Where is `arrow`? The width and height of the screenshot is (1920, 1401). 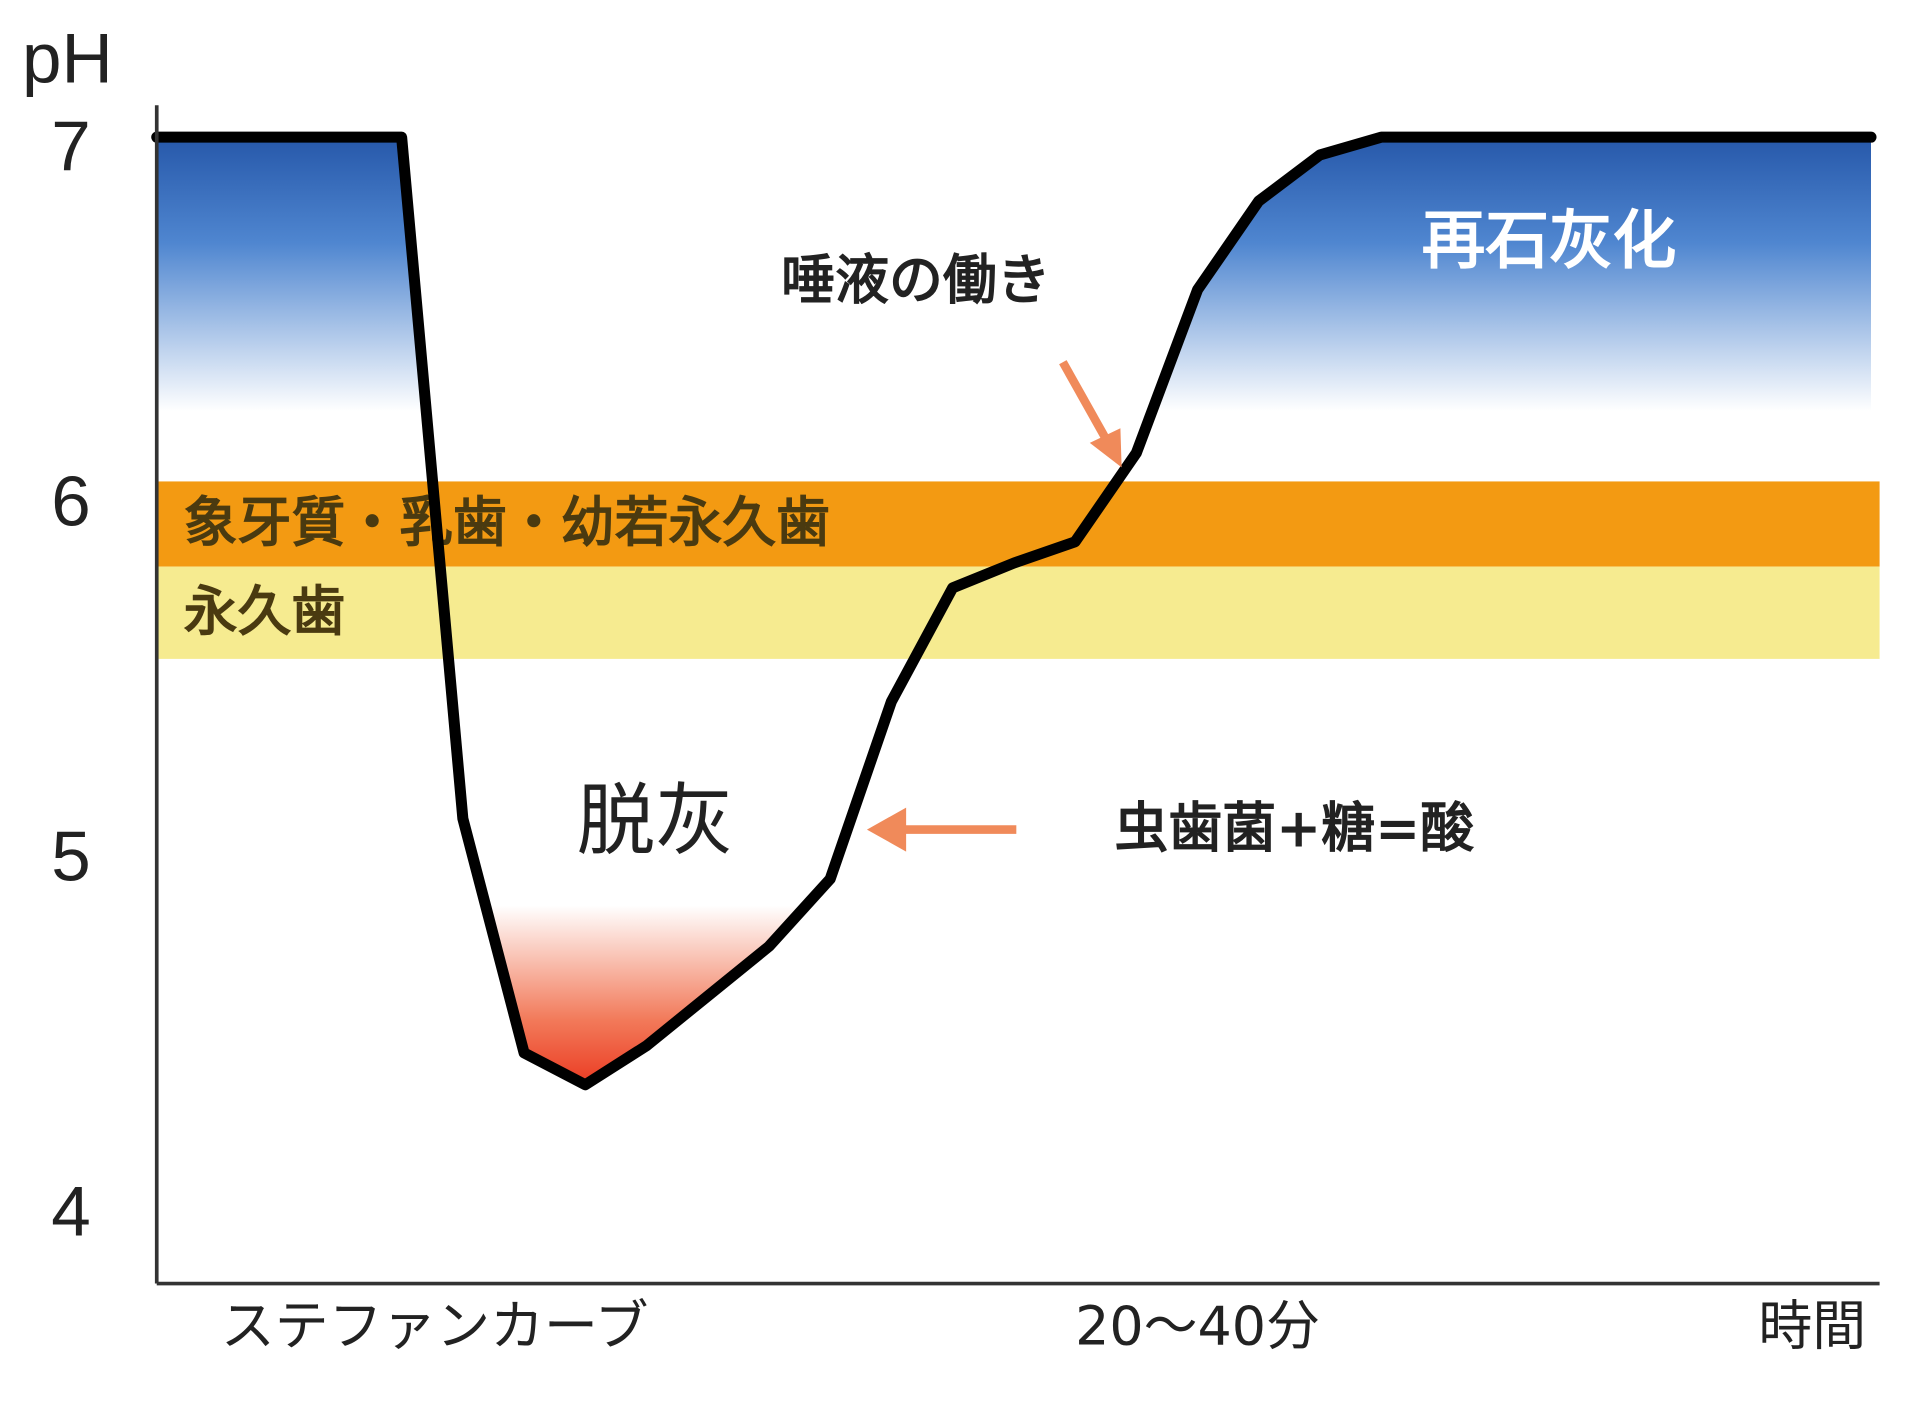
arrow is located at coordinates (1085, 403).